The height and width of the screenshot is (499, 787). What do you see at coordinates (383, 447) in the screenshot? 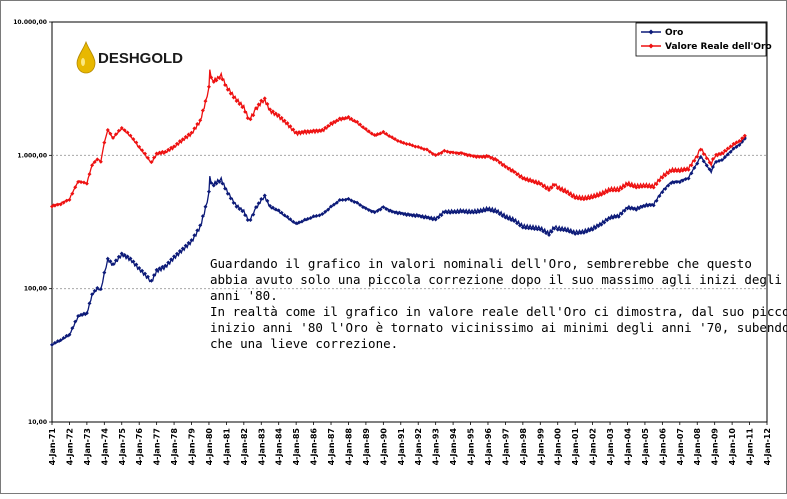
I see `x-tick-label-19: 4-Jan-90` at bounding box center [383, 447].